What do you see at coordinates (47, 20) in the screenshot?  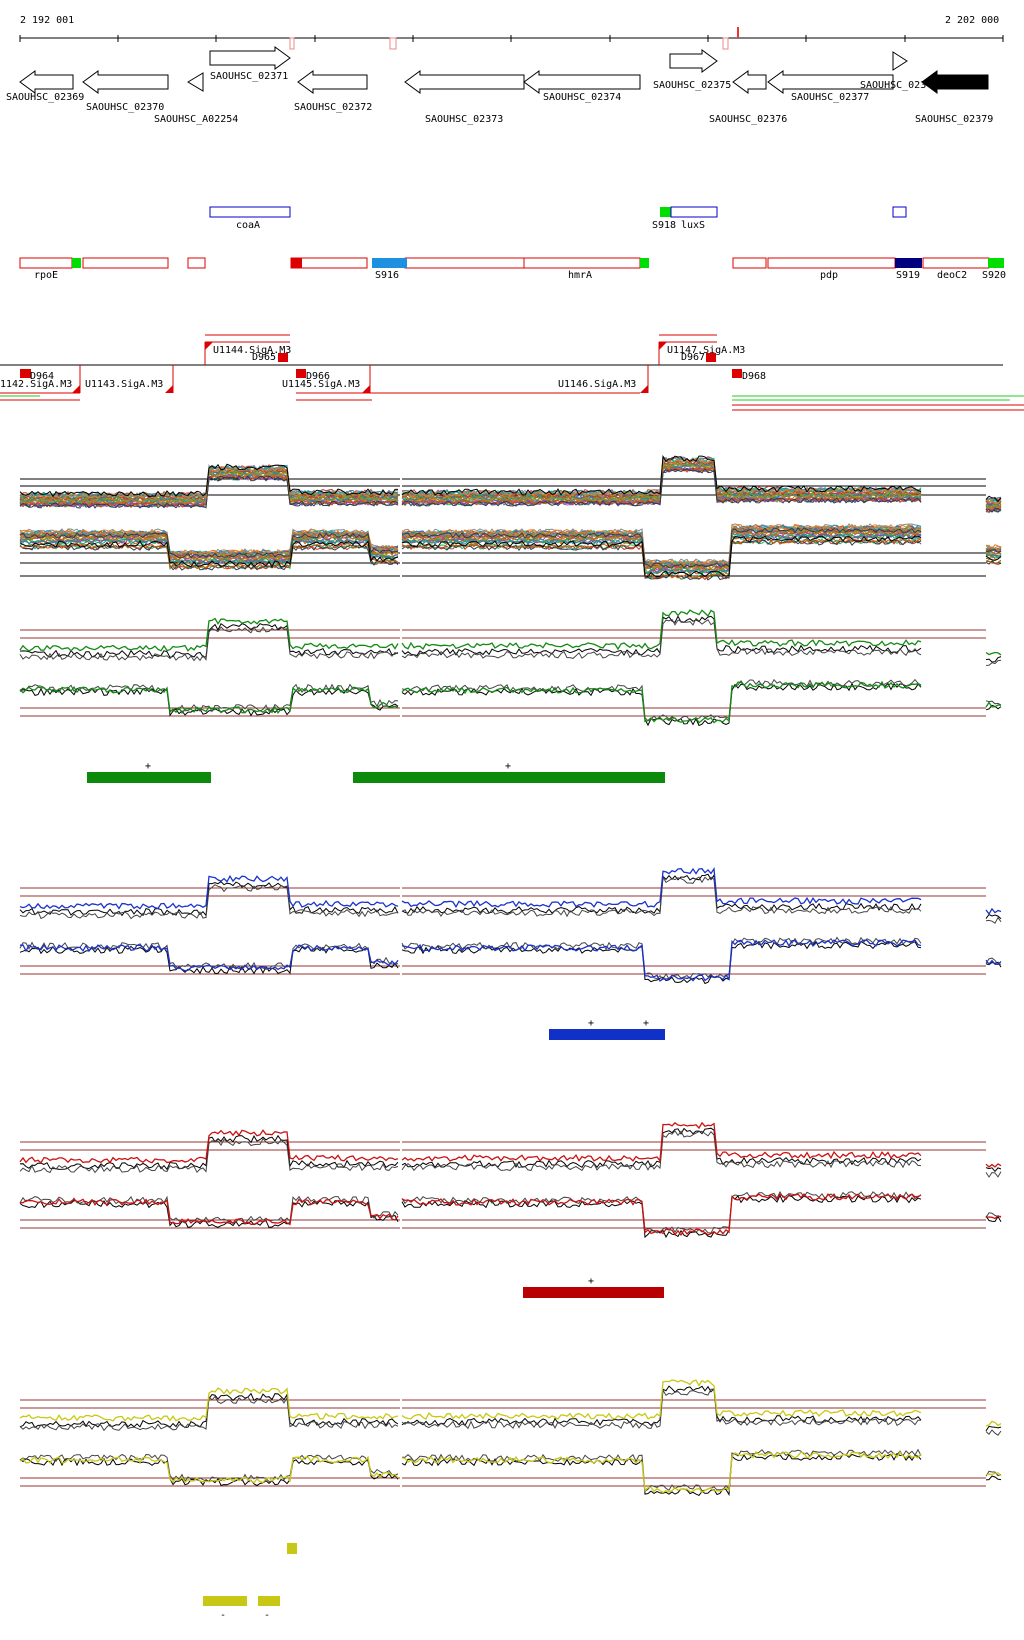 I see `axis-start-label: 2 192 001` at bounding box center [47, 20].